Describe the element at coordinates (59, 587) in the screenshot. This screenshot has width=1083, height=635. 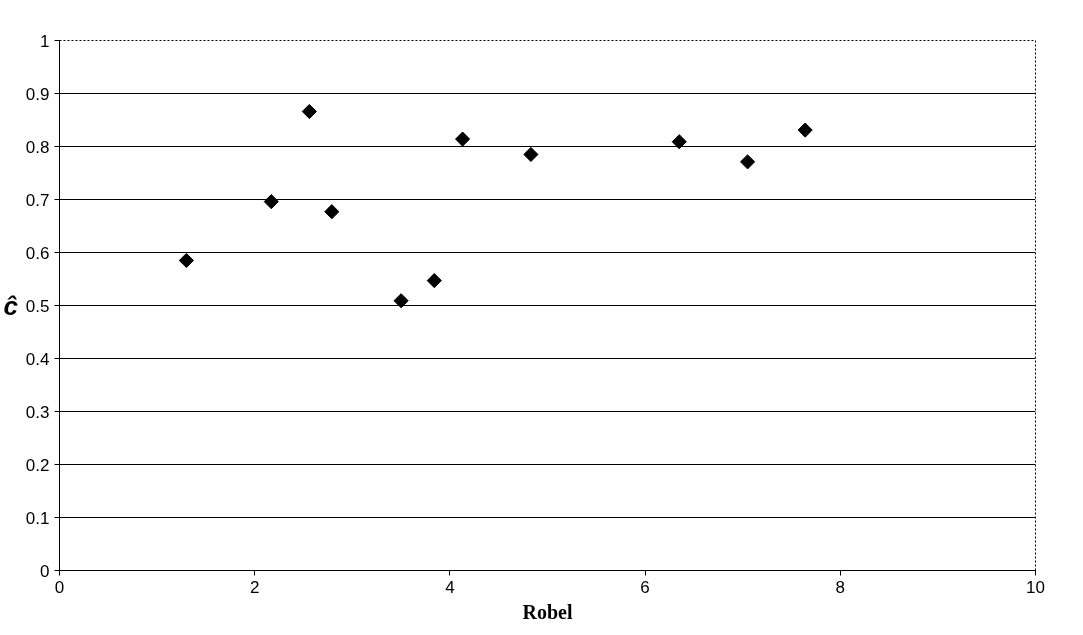
I see `x-tick-label: 0` at that location.